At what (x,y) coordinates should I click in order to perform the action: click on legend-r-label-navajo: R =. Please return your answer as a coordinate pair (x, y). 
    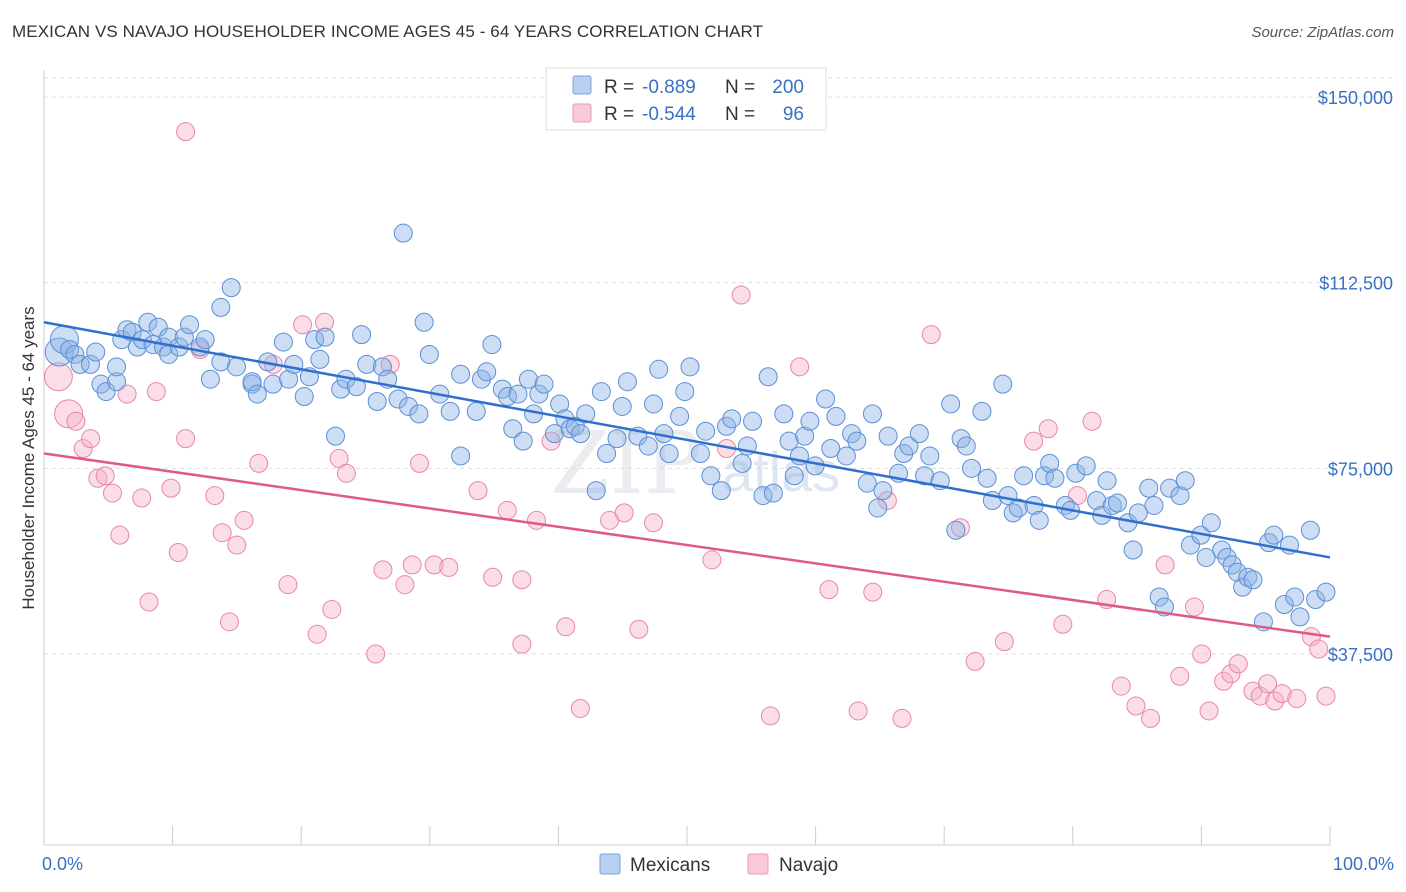
    Looking at the image, I should click on (619, 114).